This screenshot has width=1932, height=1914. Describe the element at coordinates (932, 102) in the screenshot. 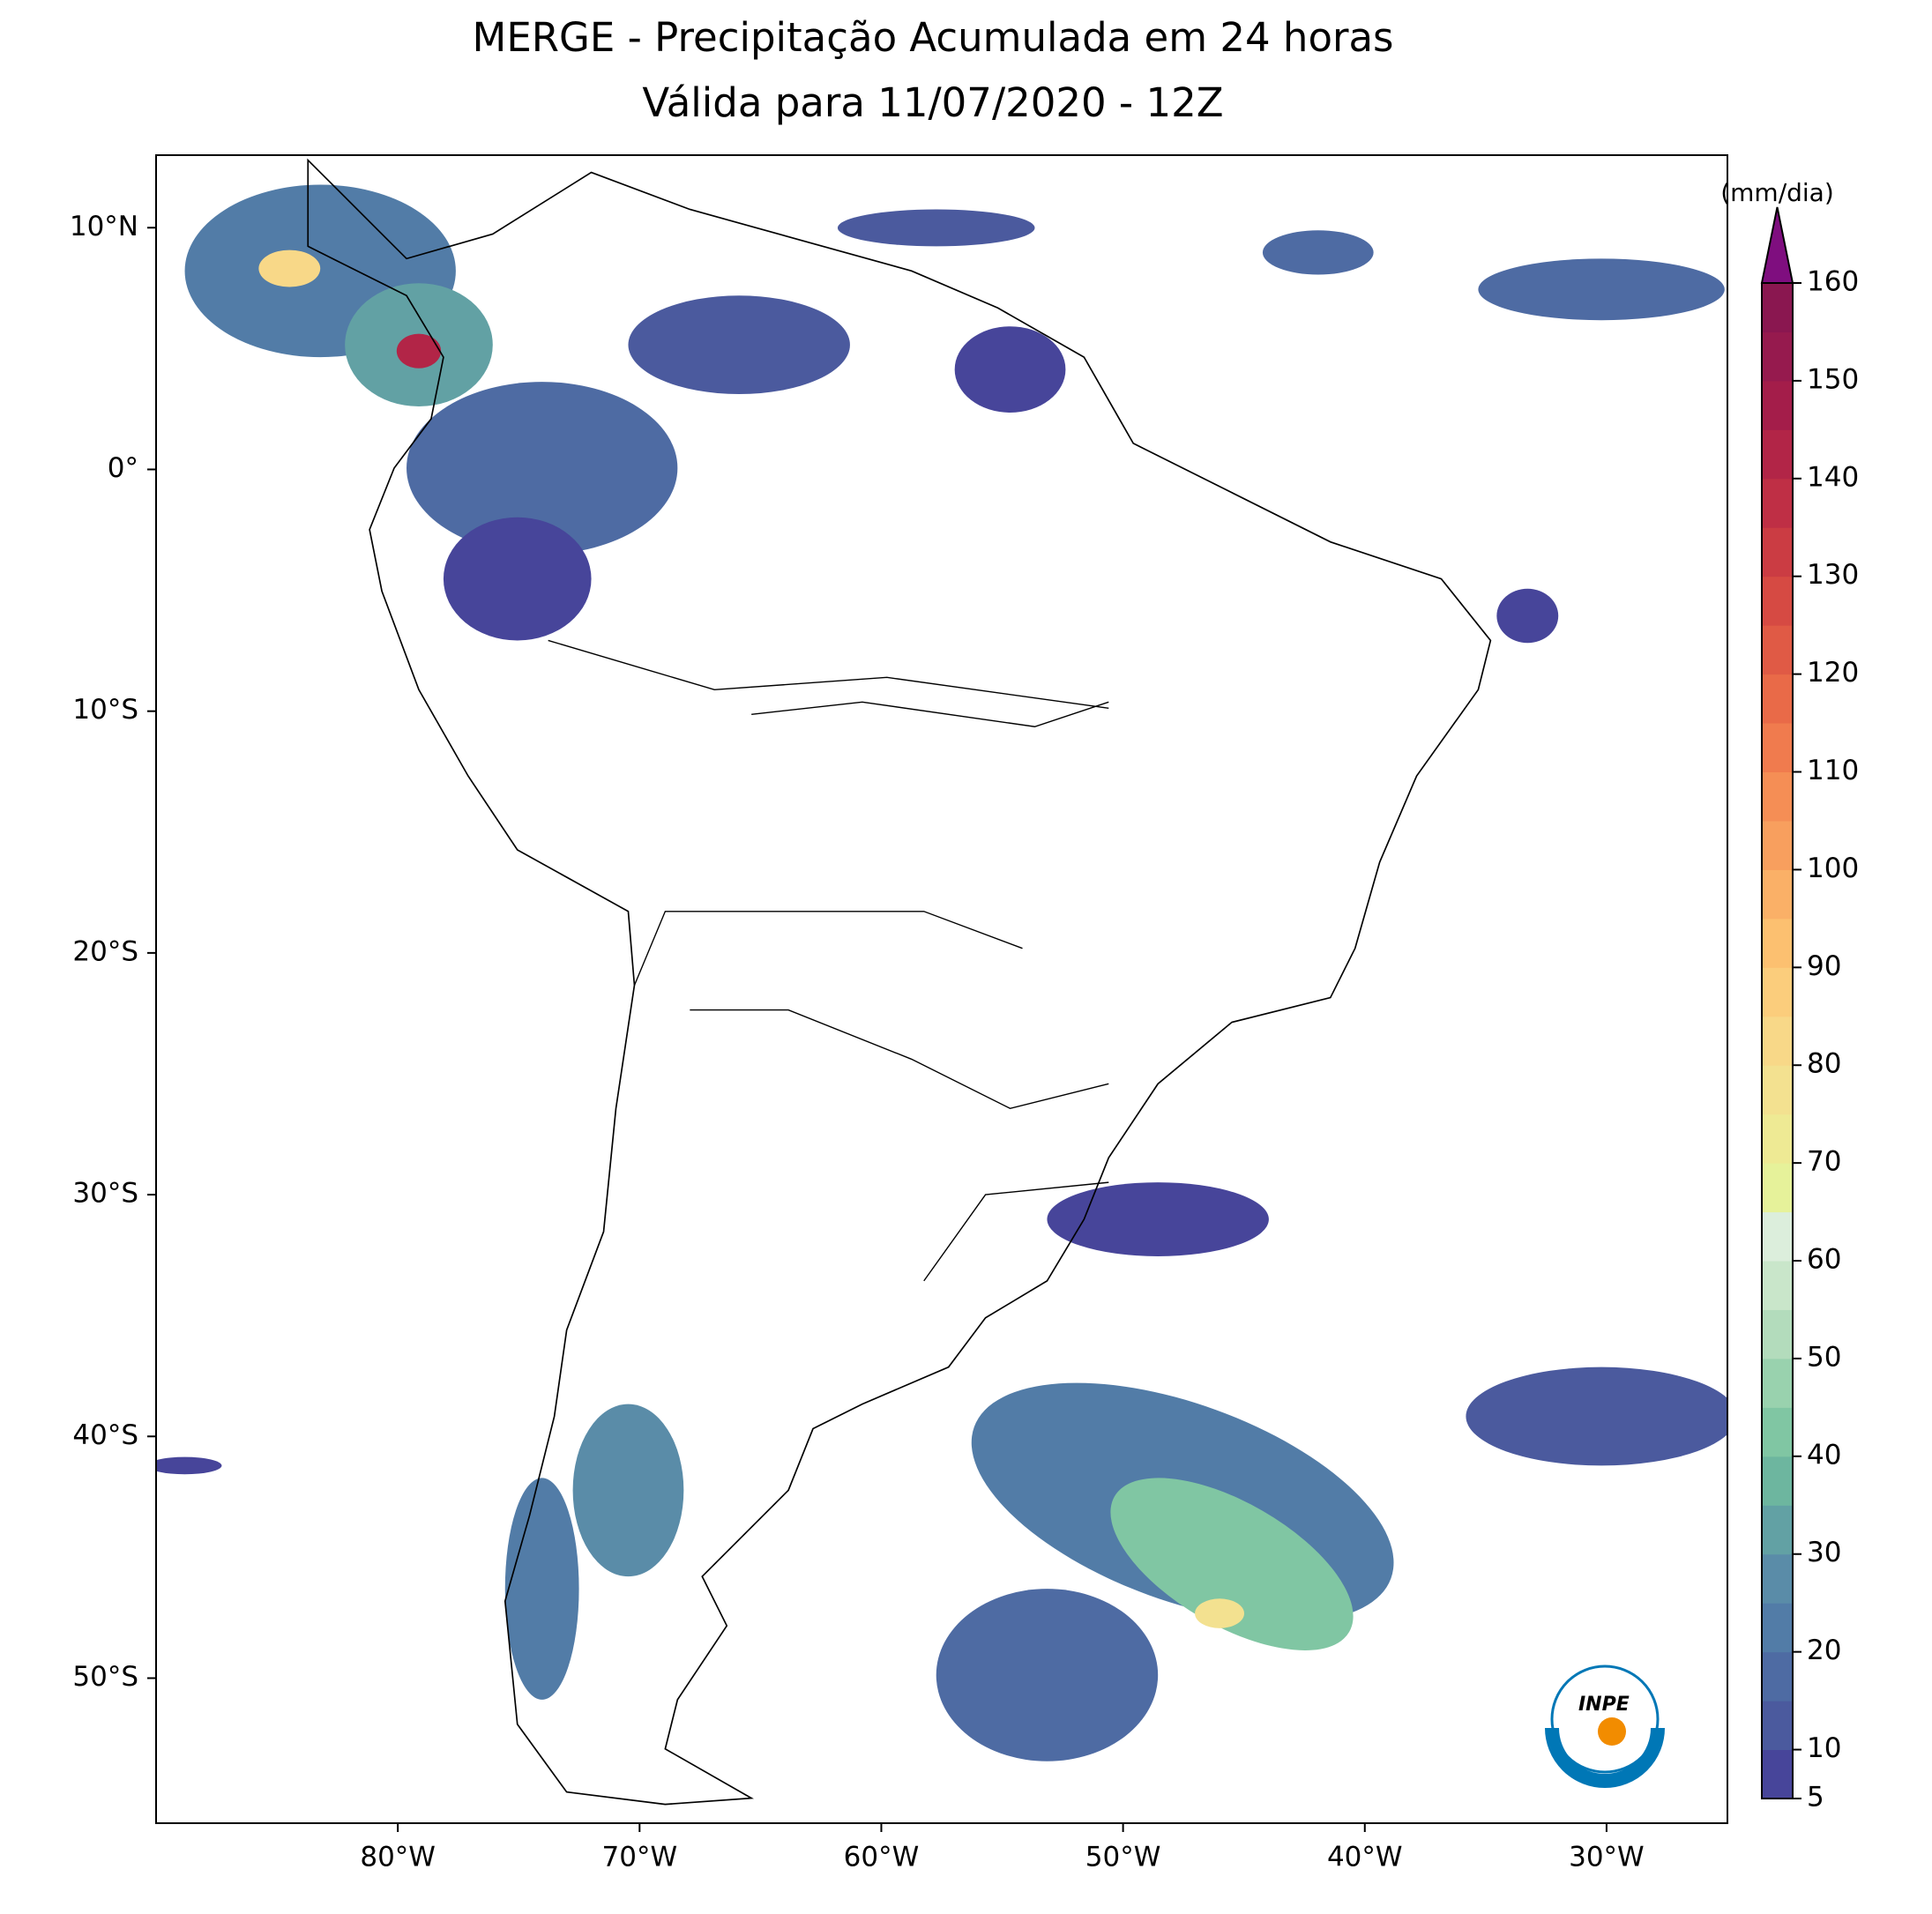

I see `subtitle: Válida para 11/07/2020 - 12Z` at that location.